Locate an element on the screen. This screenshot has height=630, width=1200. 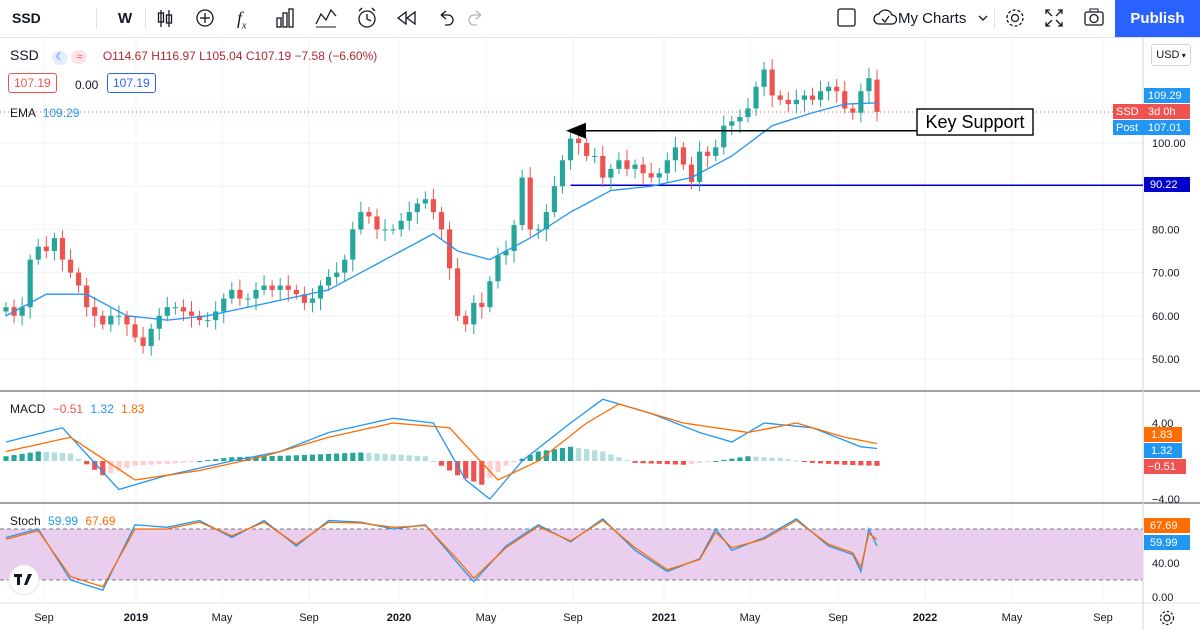
macd-hist-value: −0.51 is located at coordinates (68, 409).